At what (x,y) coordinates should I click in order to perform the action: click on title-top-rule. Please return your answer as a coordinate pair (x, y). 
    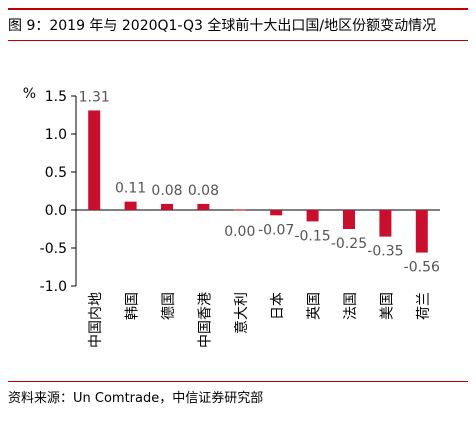
    Looking at the image, I should click on (238, 9).